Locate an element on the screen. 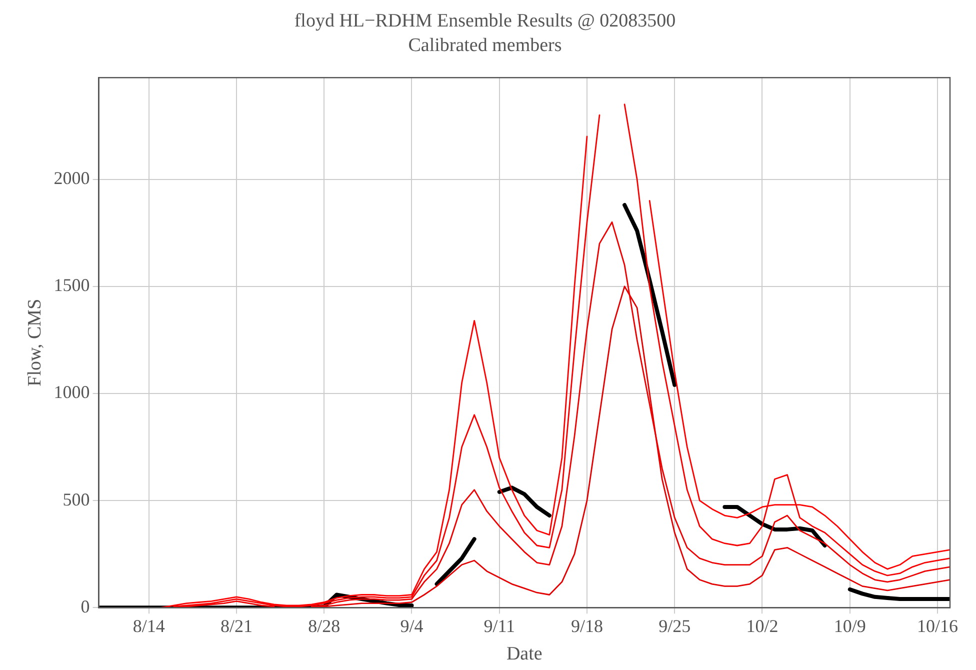 This screenshot has width=976, height=670. x-tick-label: 8/28 is located at coordinates (324, 626).